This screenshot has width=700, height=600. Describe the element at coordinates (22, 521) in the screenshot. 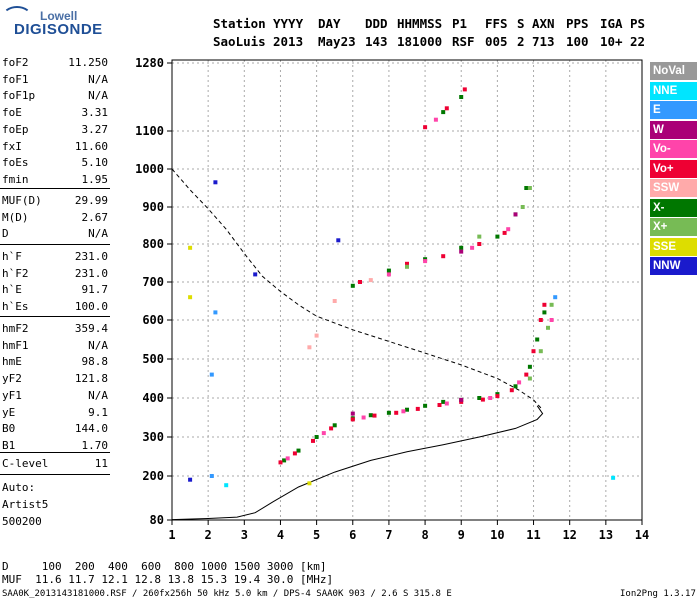

I see `code-label: 500200` at that location.